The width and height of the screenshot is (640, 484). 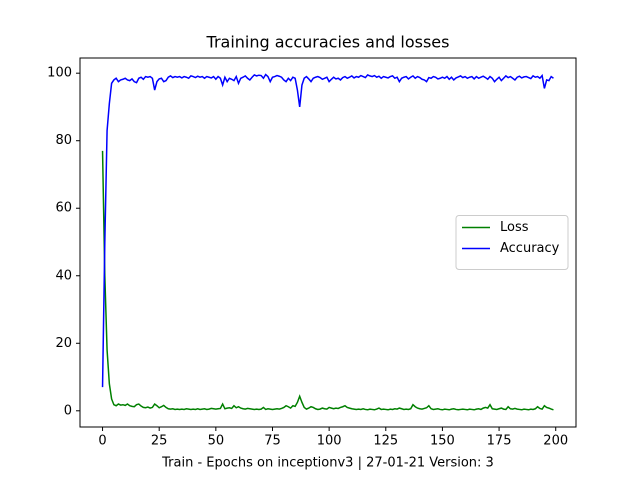 I want to click on x-tick-label: 0, so click(x=102, y=441).